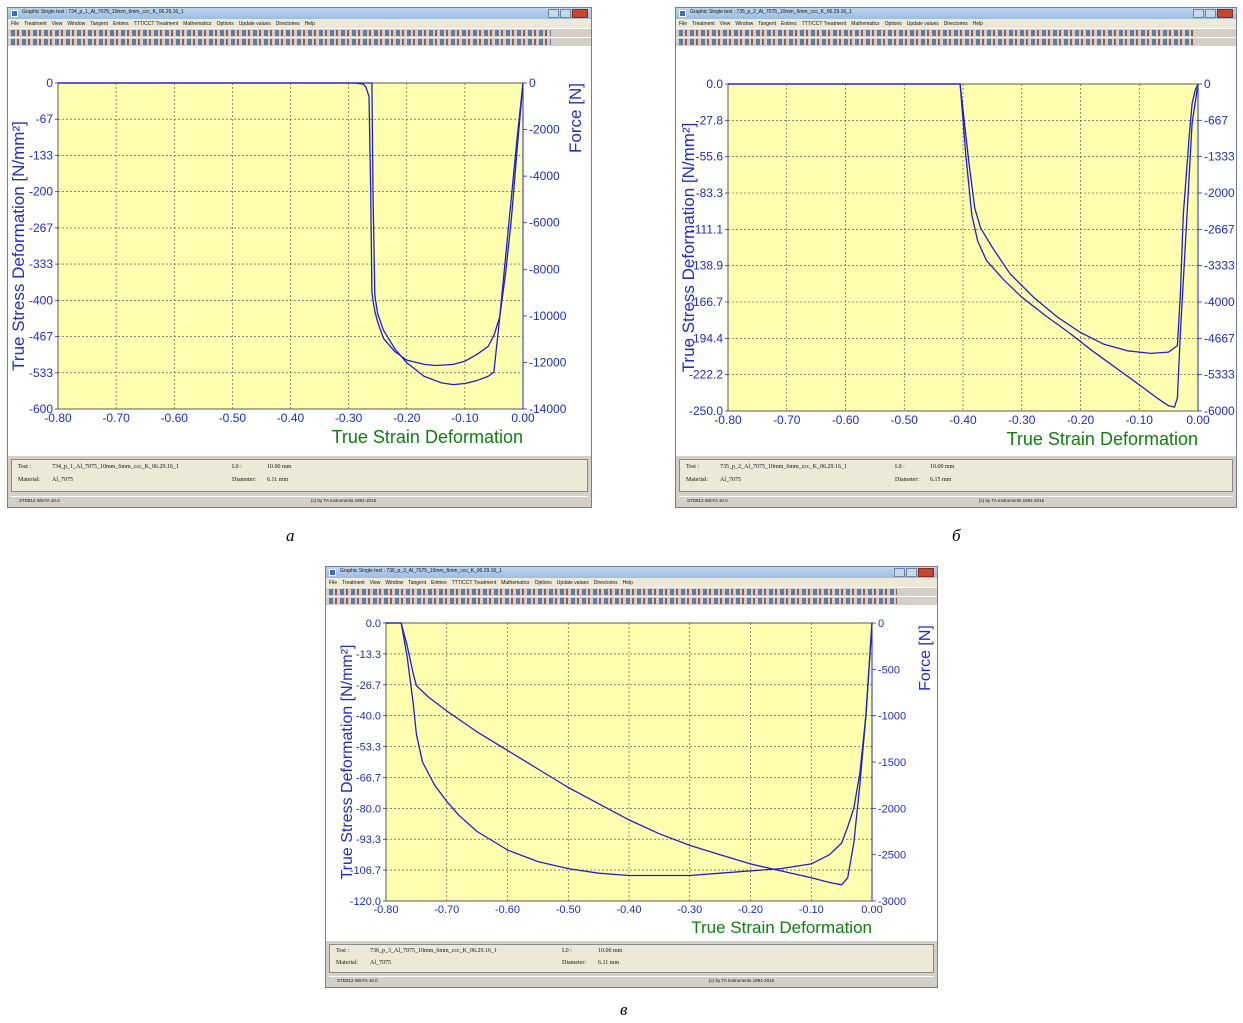 The height and width of the screenshot is (1023, 1243). I want to click on diameter-label: Diameter:, so click(907, 480).